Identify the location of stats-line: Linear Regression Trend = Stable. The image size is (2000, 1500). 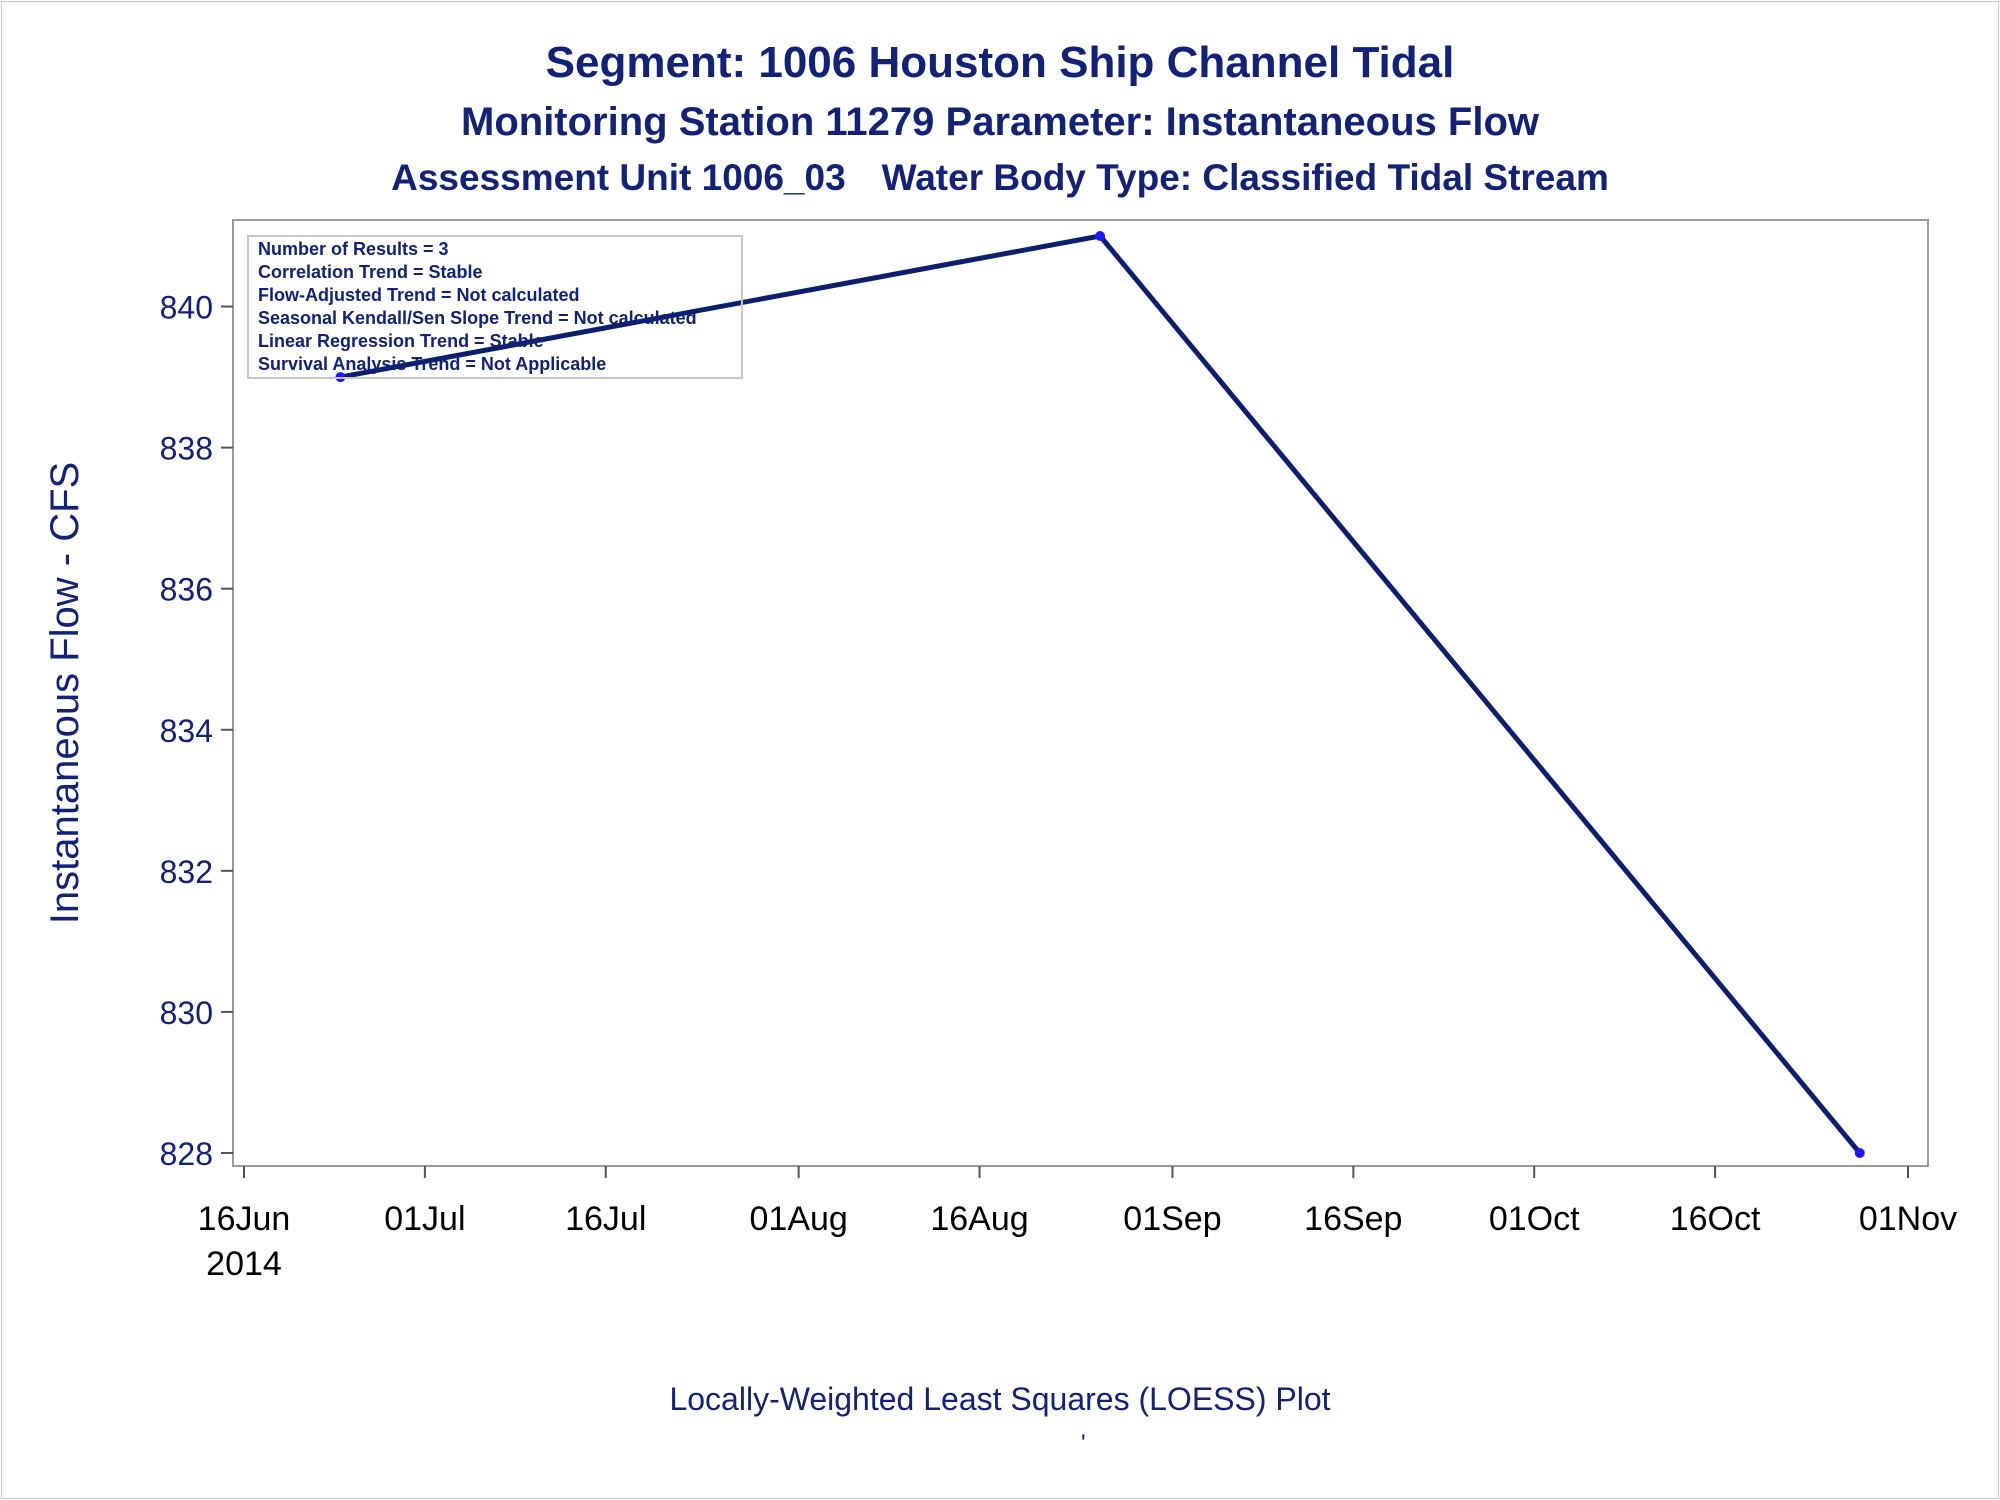
(401, 341).